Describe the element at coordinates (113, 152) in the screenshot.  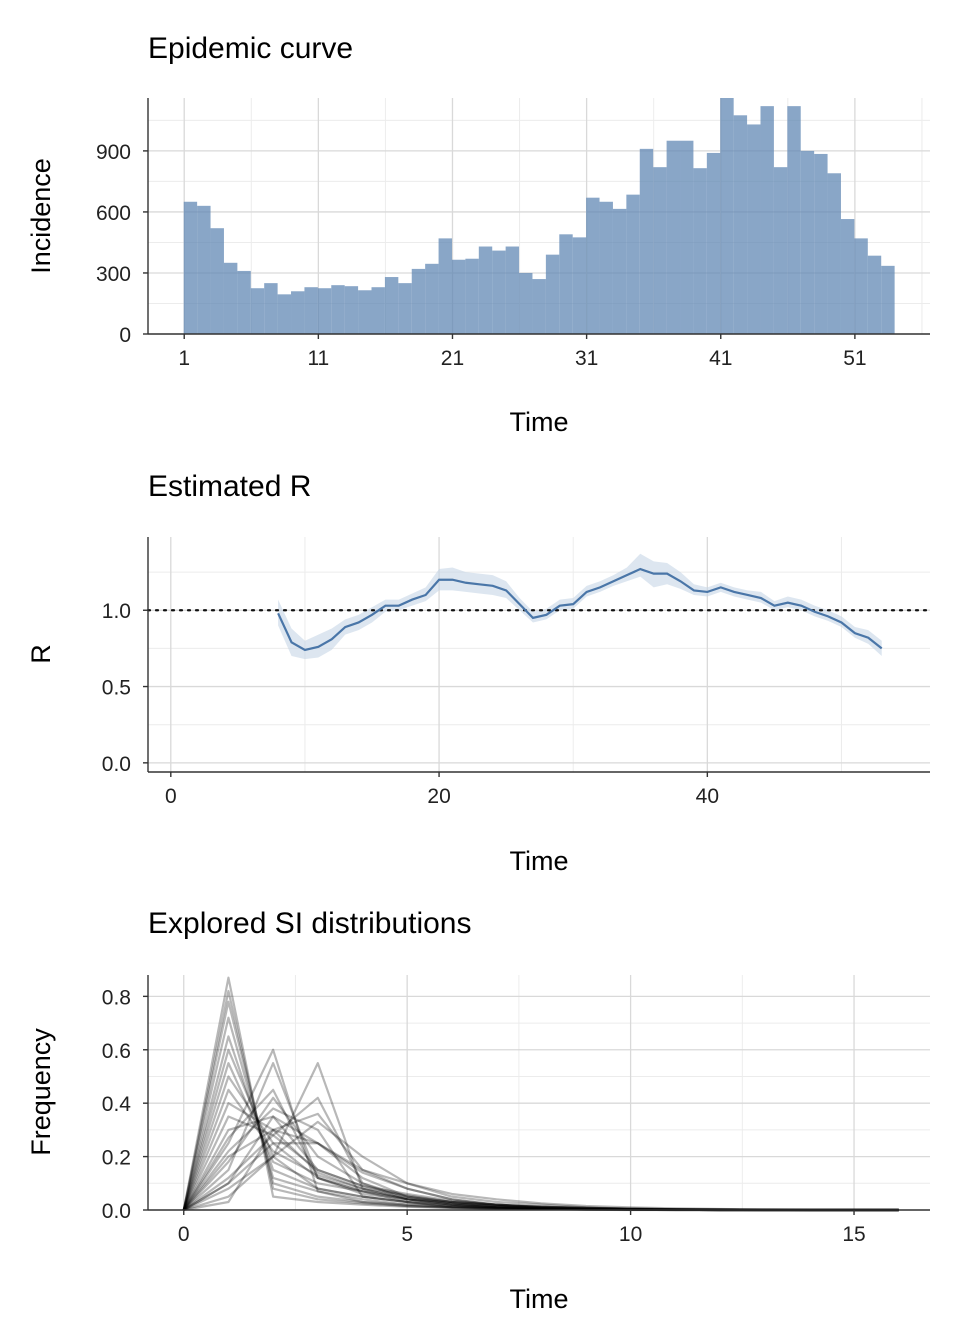
I see `epidemic-curve-y-tick-label: 900` at that location.